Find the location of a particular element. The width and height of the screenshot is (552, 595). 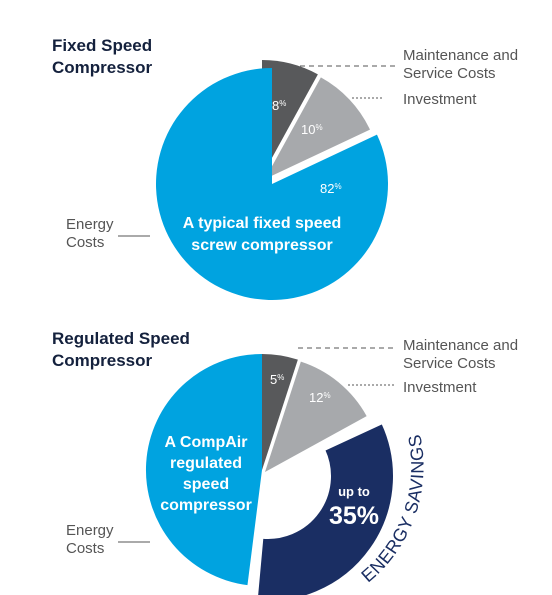

chart1-slice-investment is located at coordinates (317, 128).